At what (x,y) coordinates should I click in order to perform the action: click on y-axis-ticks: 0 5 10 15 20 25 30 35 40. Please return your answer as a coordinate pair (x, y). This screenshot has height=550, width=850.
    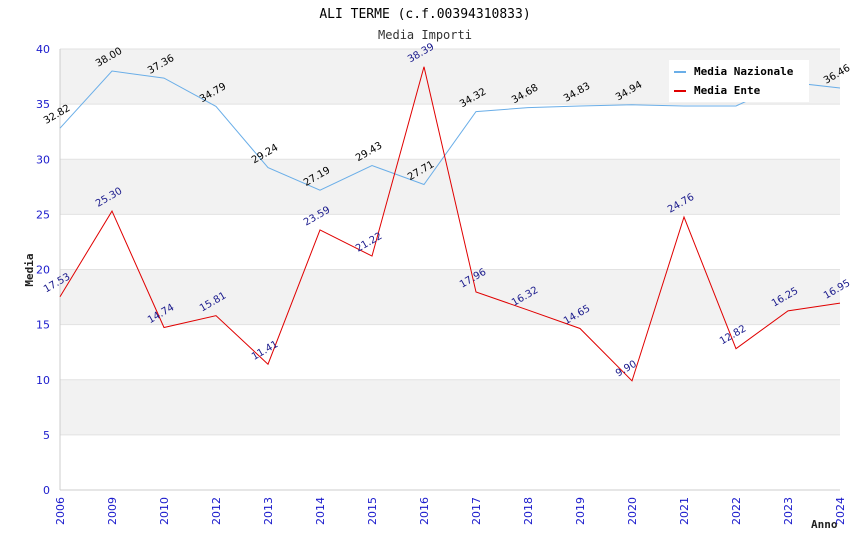
    Looking at the image, I should click on (43, 270).